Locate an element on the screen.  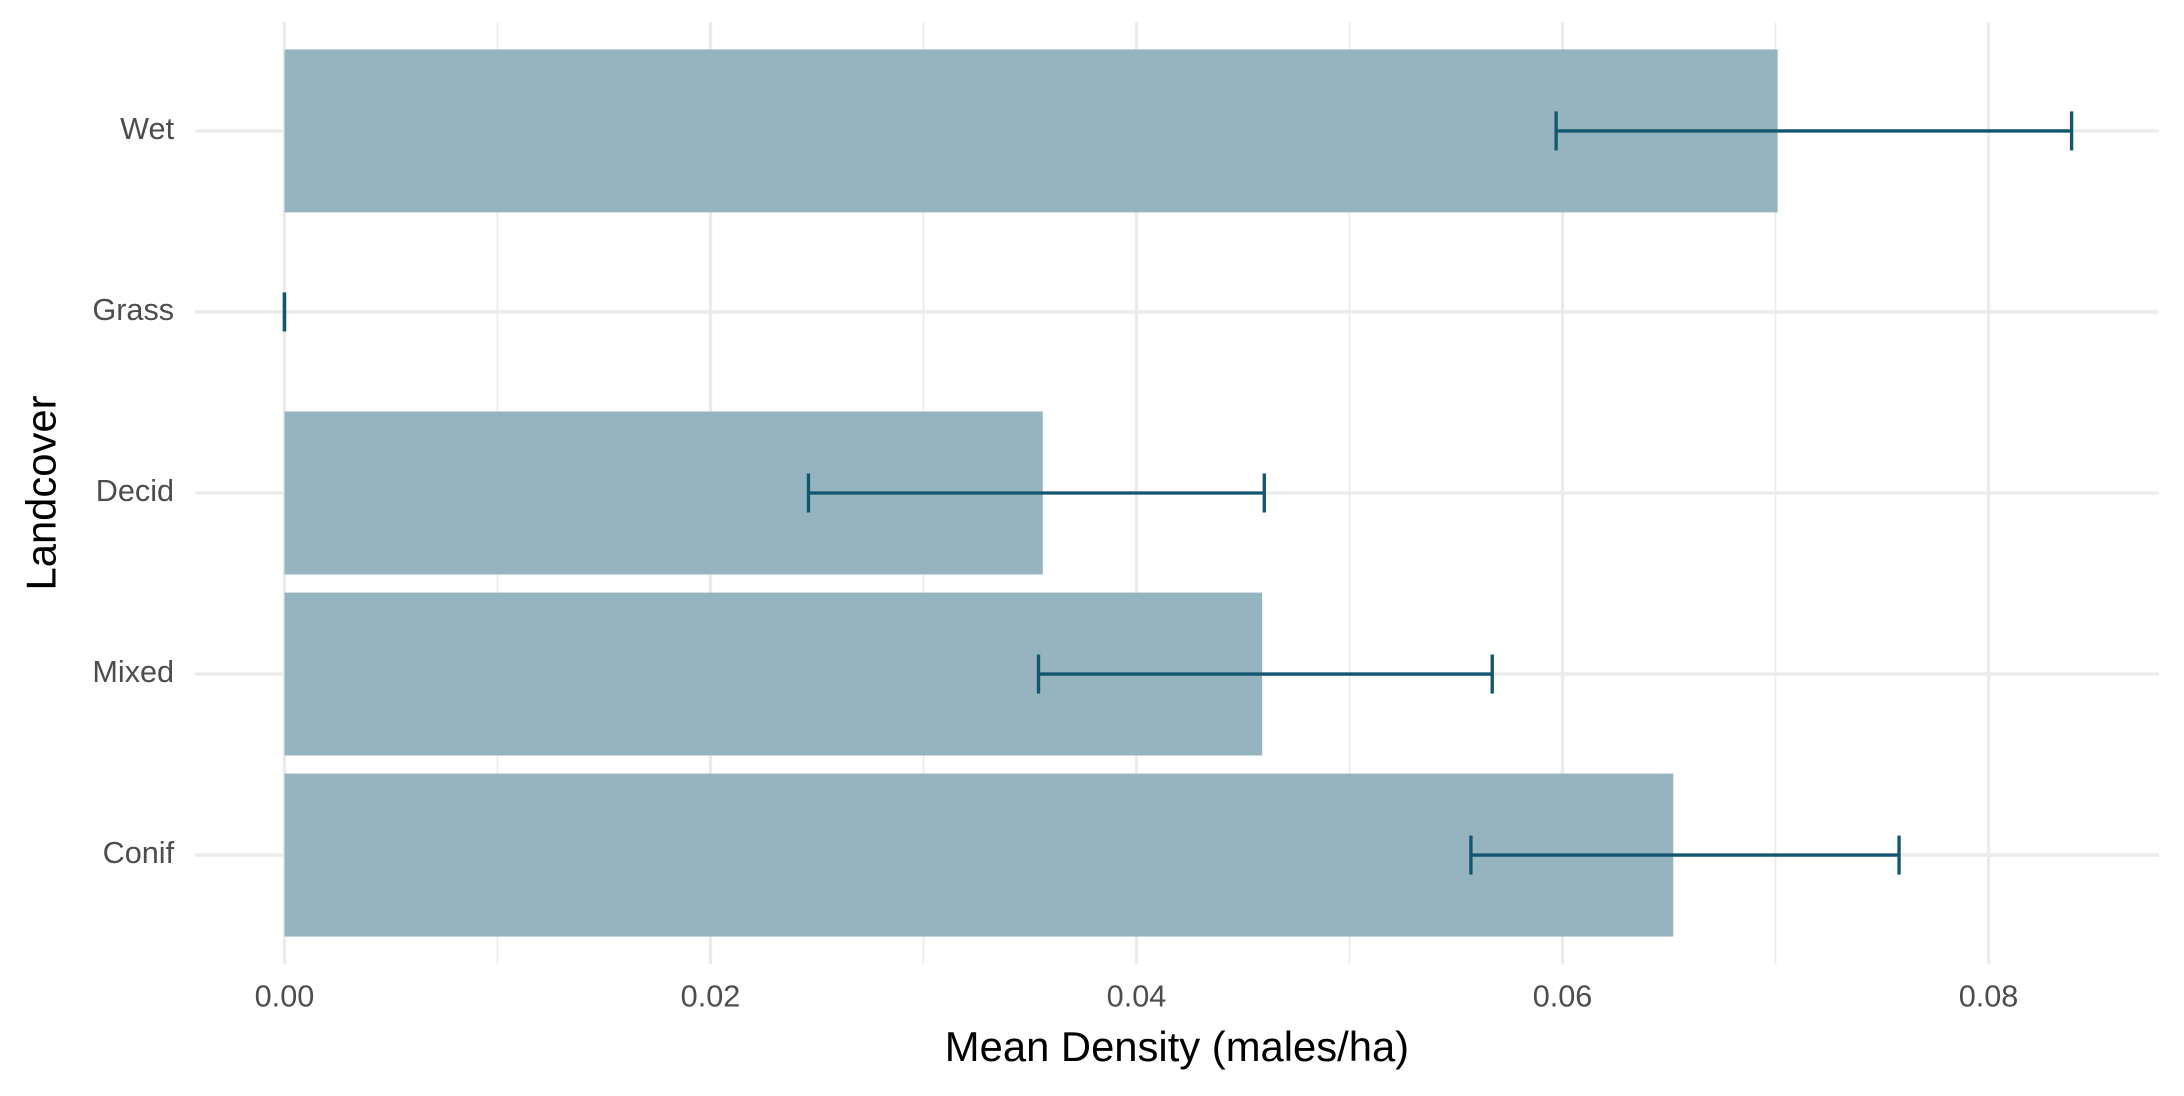
y-tick-label: Decid is located at coordinates (135, 491).